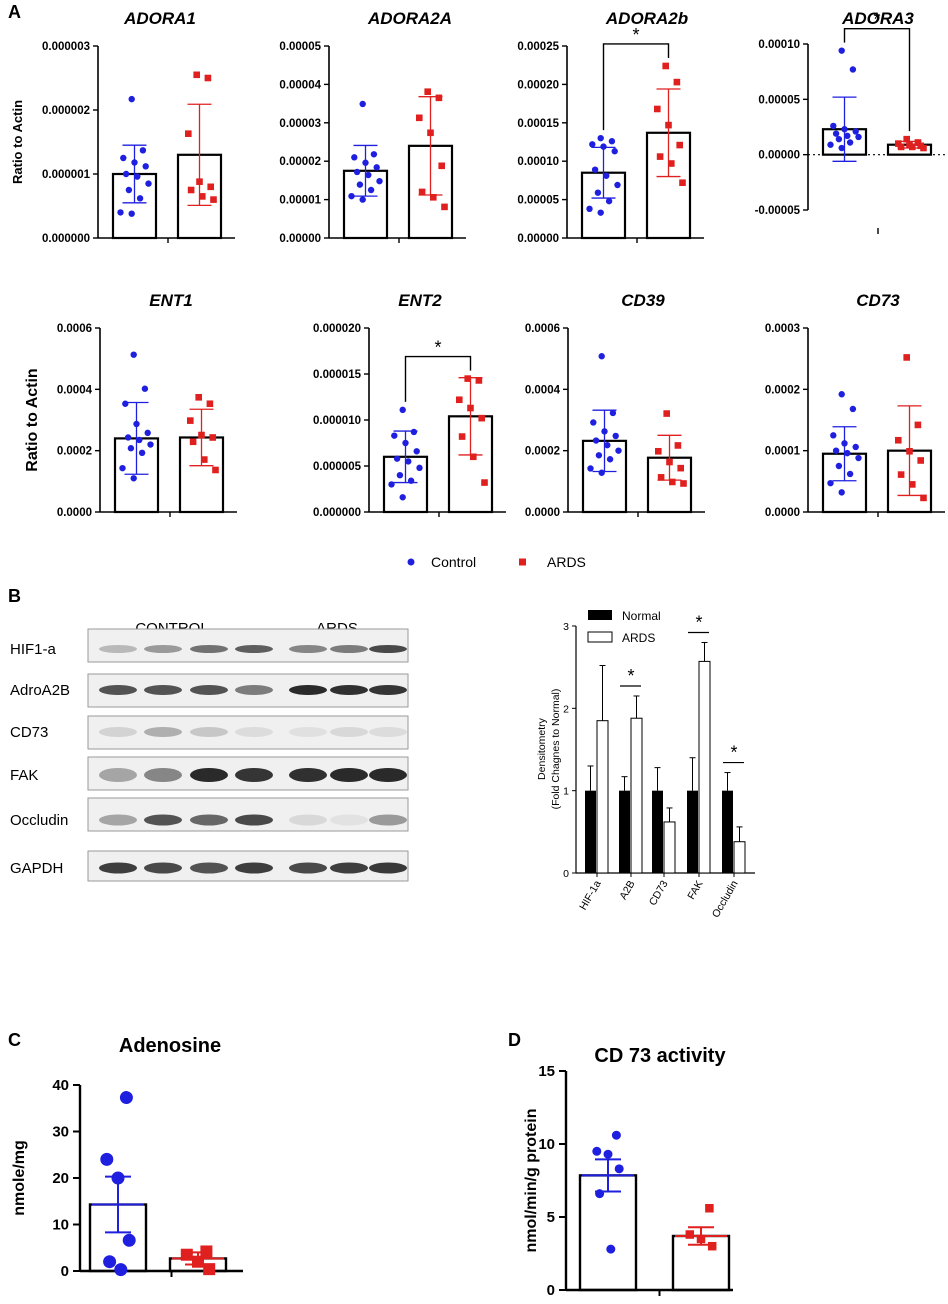 This screenshot has width=948, height=1304. Describe the element at coordinates (779, 156) in the screenshot. I see `y-tick-label: 0.00000` at that location.